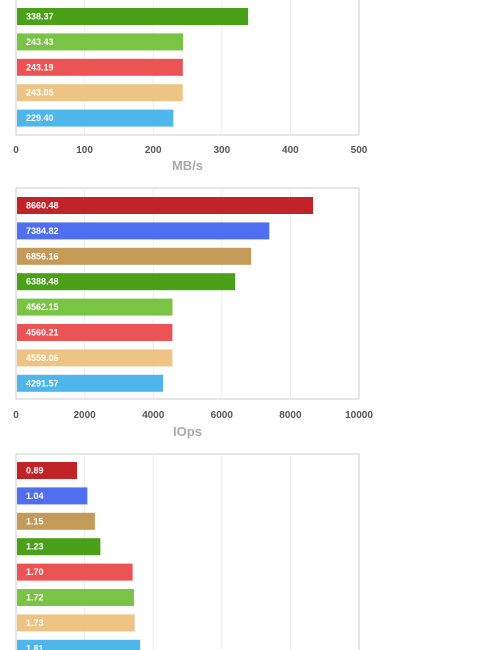 The image size is (480, 650). What do you see at coordinates (40, 42) in the screenshot?
I see `bar-value-label: 243.43` at bounding box center [40, 42].